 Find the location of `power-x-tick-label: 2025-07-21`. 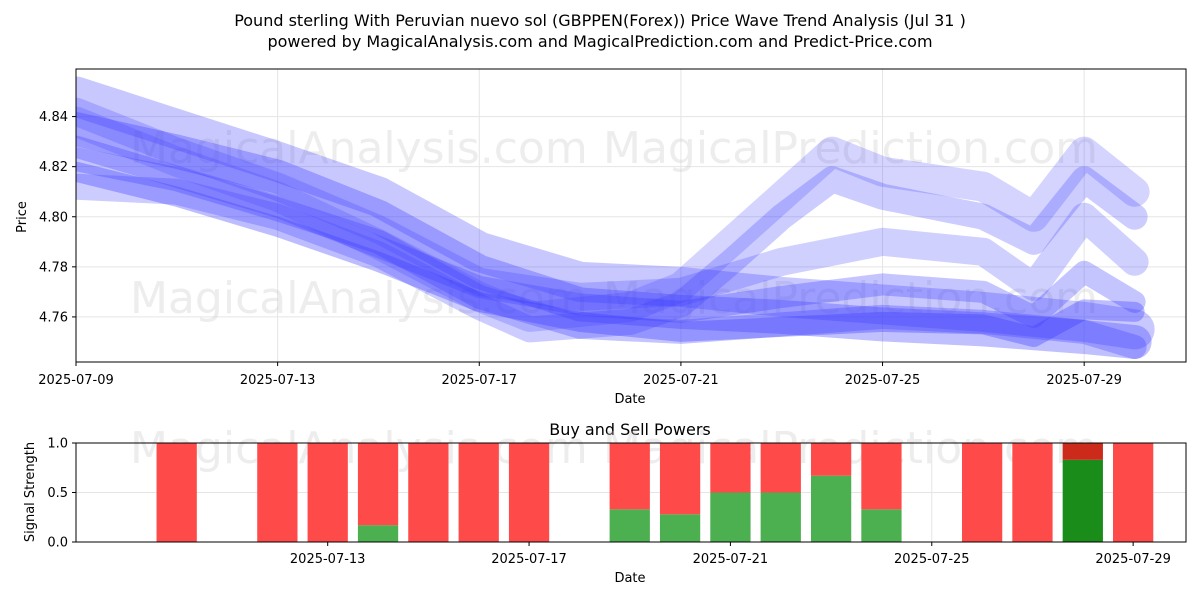

power-x-tick-label: 2025-07-21 is located at coordinates (731, 559).